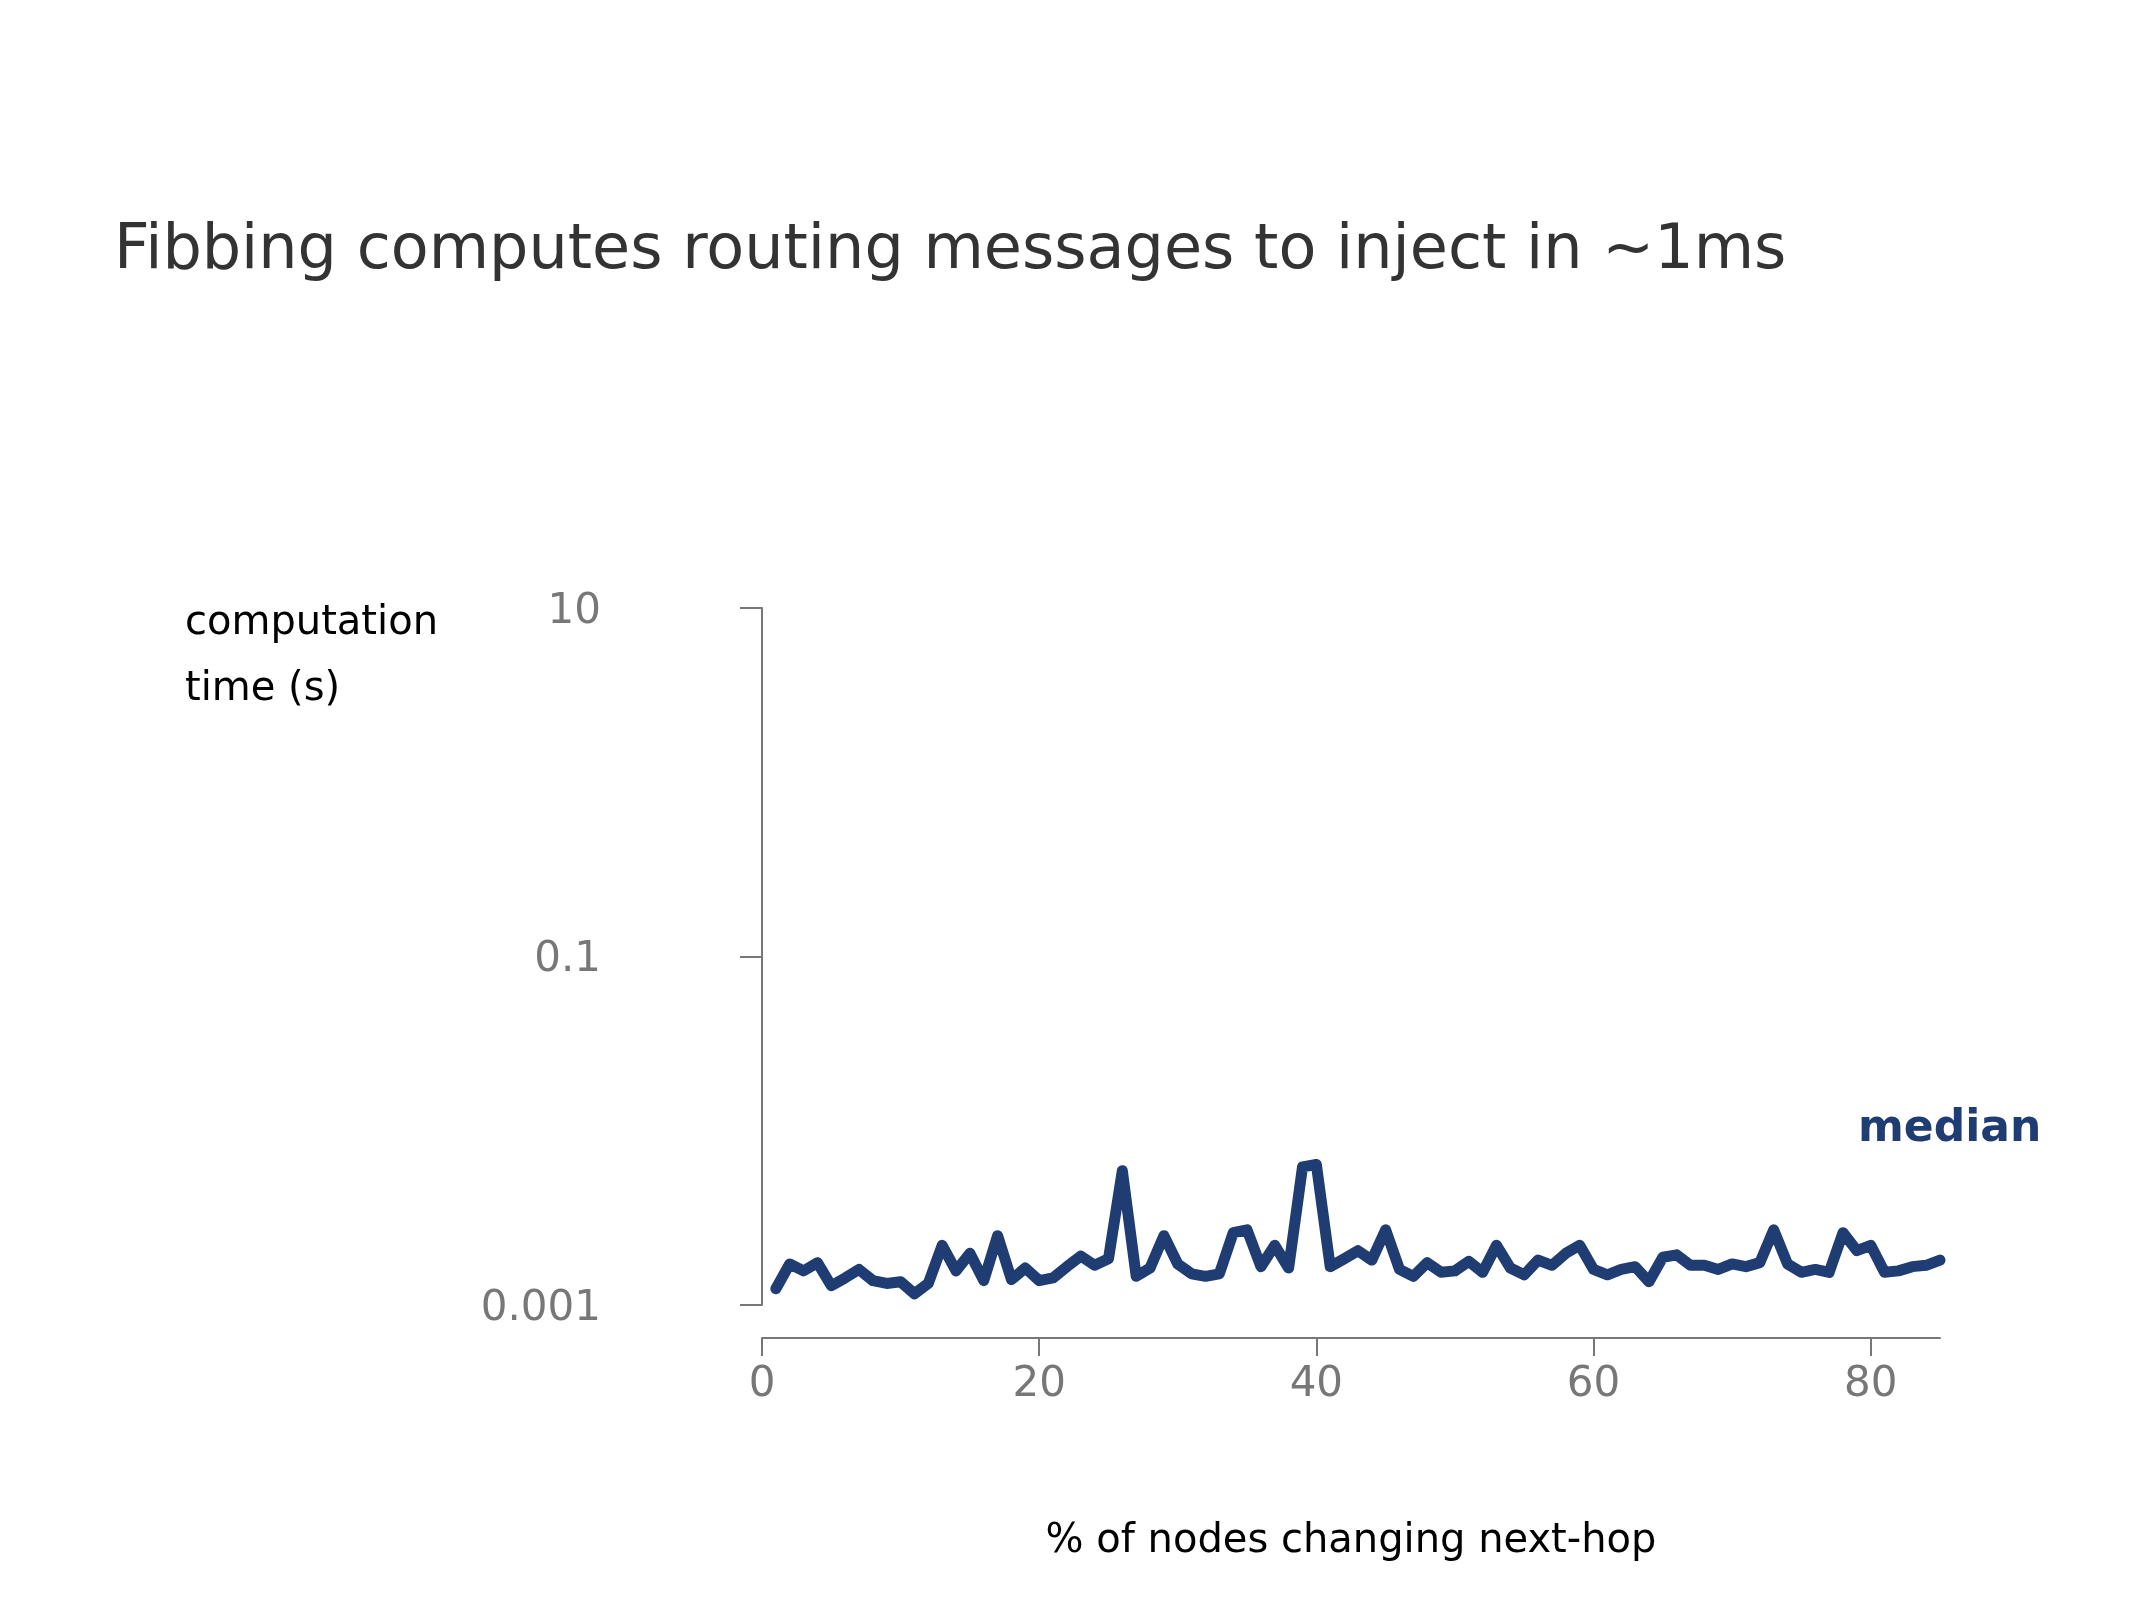 This screenshot has height=1600, width=2134. What do you see at coordinates (950, 246) in the screenshot?
I see `chart-title: Fibbing computes routing messages to inject in ~1ms` at bounding box center [950, 246].